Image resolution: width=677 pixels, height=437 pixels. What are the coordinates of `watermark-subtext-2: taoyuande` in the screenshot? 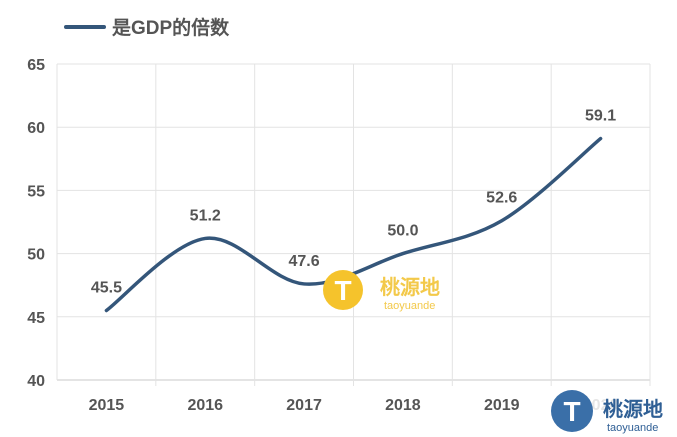 It's located at (632, 428).